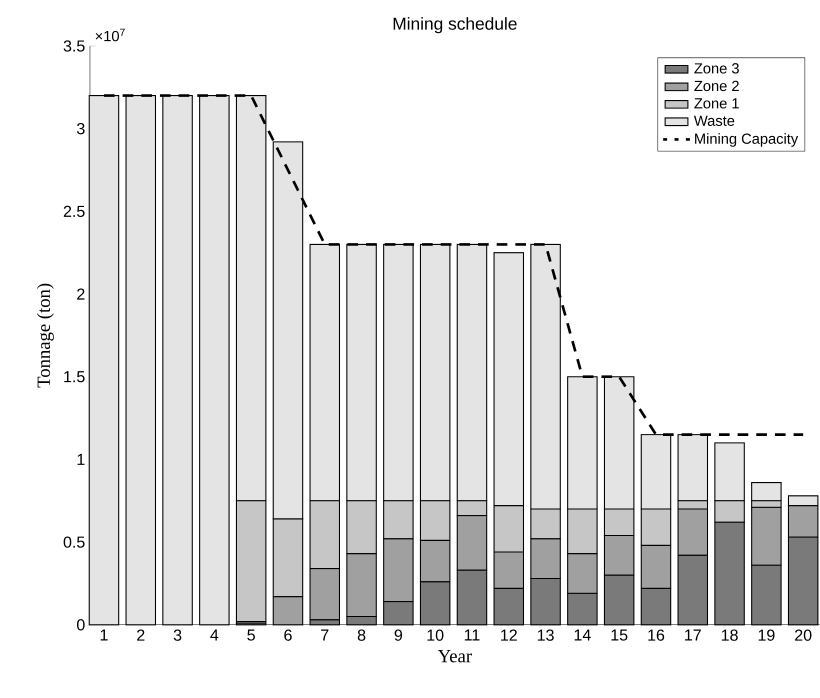  I want to click on y-tick-label: 0.5, so click(74, 542).